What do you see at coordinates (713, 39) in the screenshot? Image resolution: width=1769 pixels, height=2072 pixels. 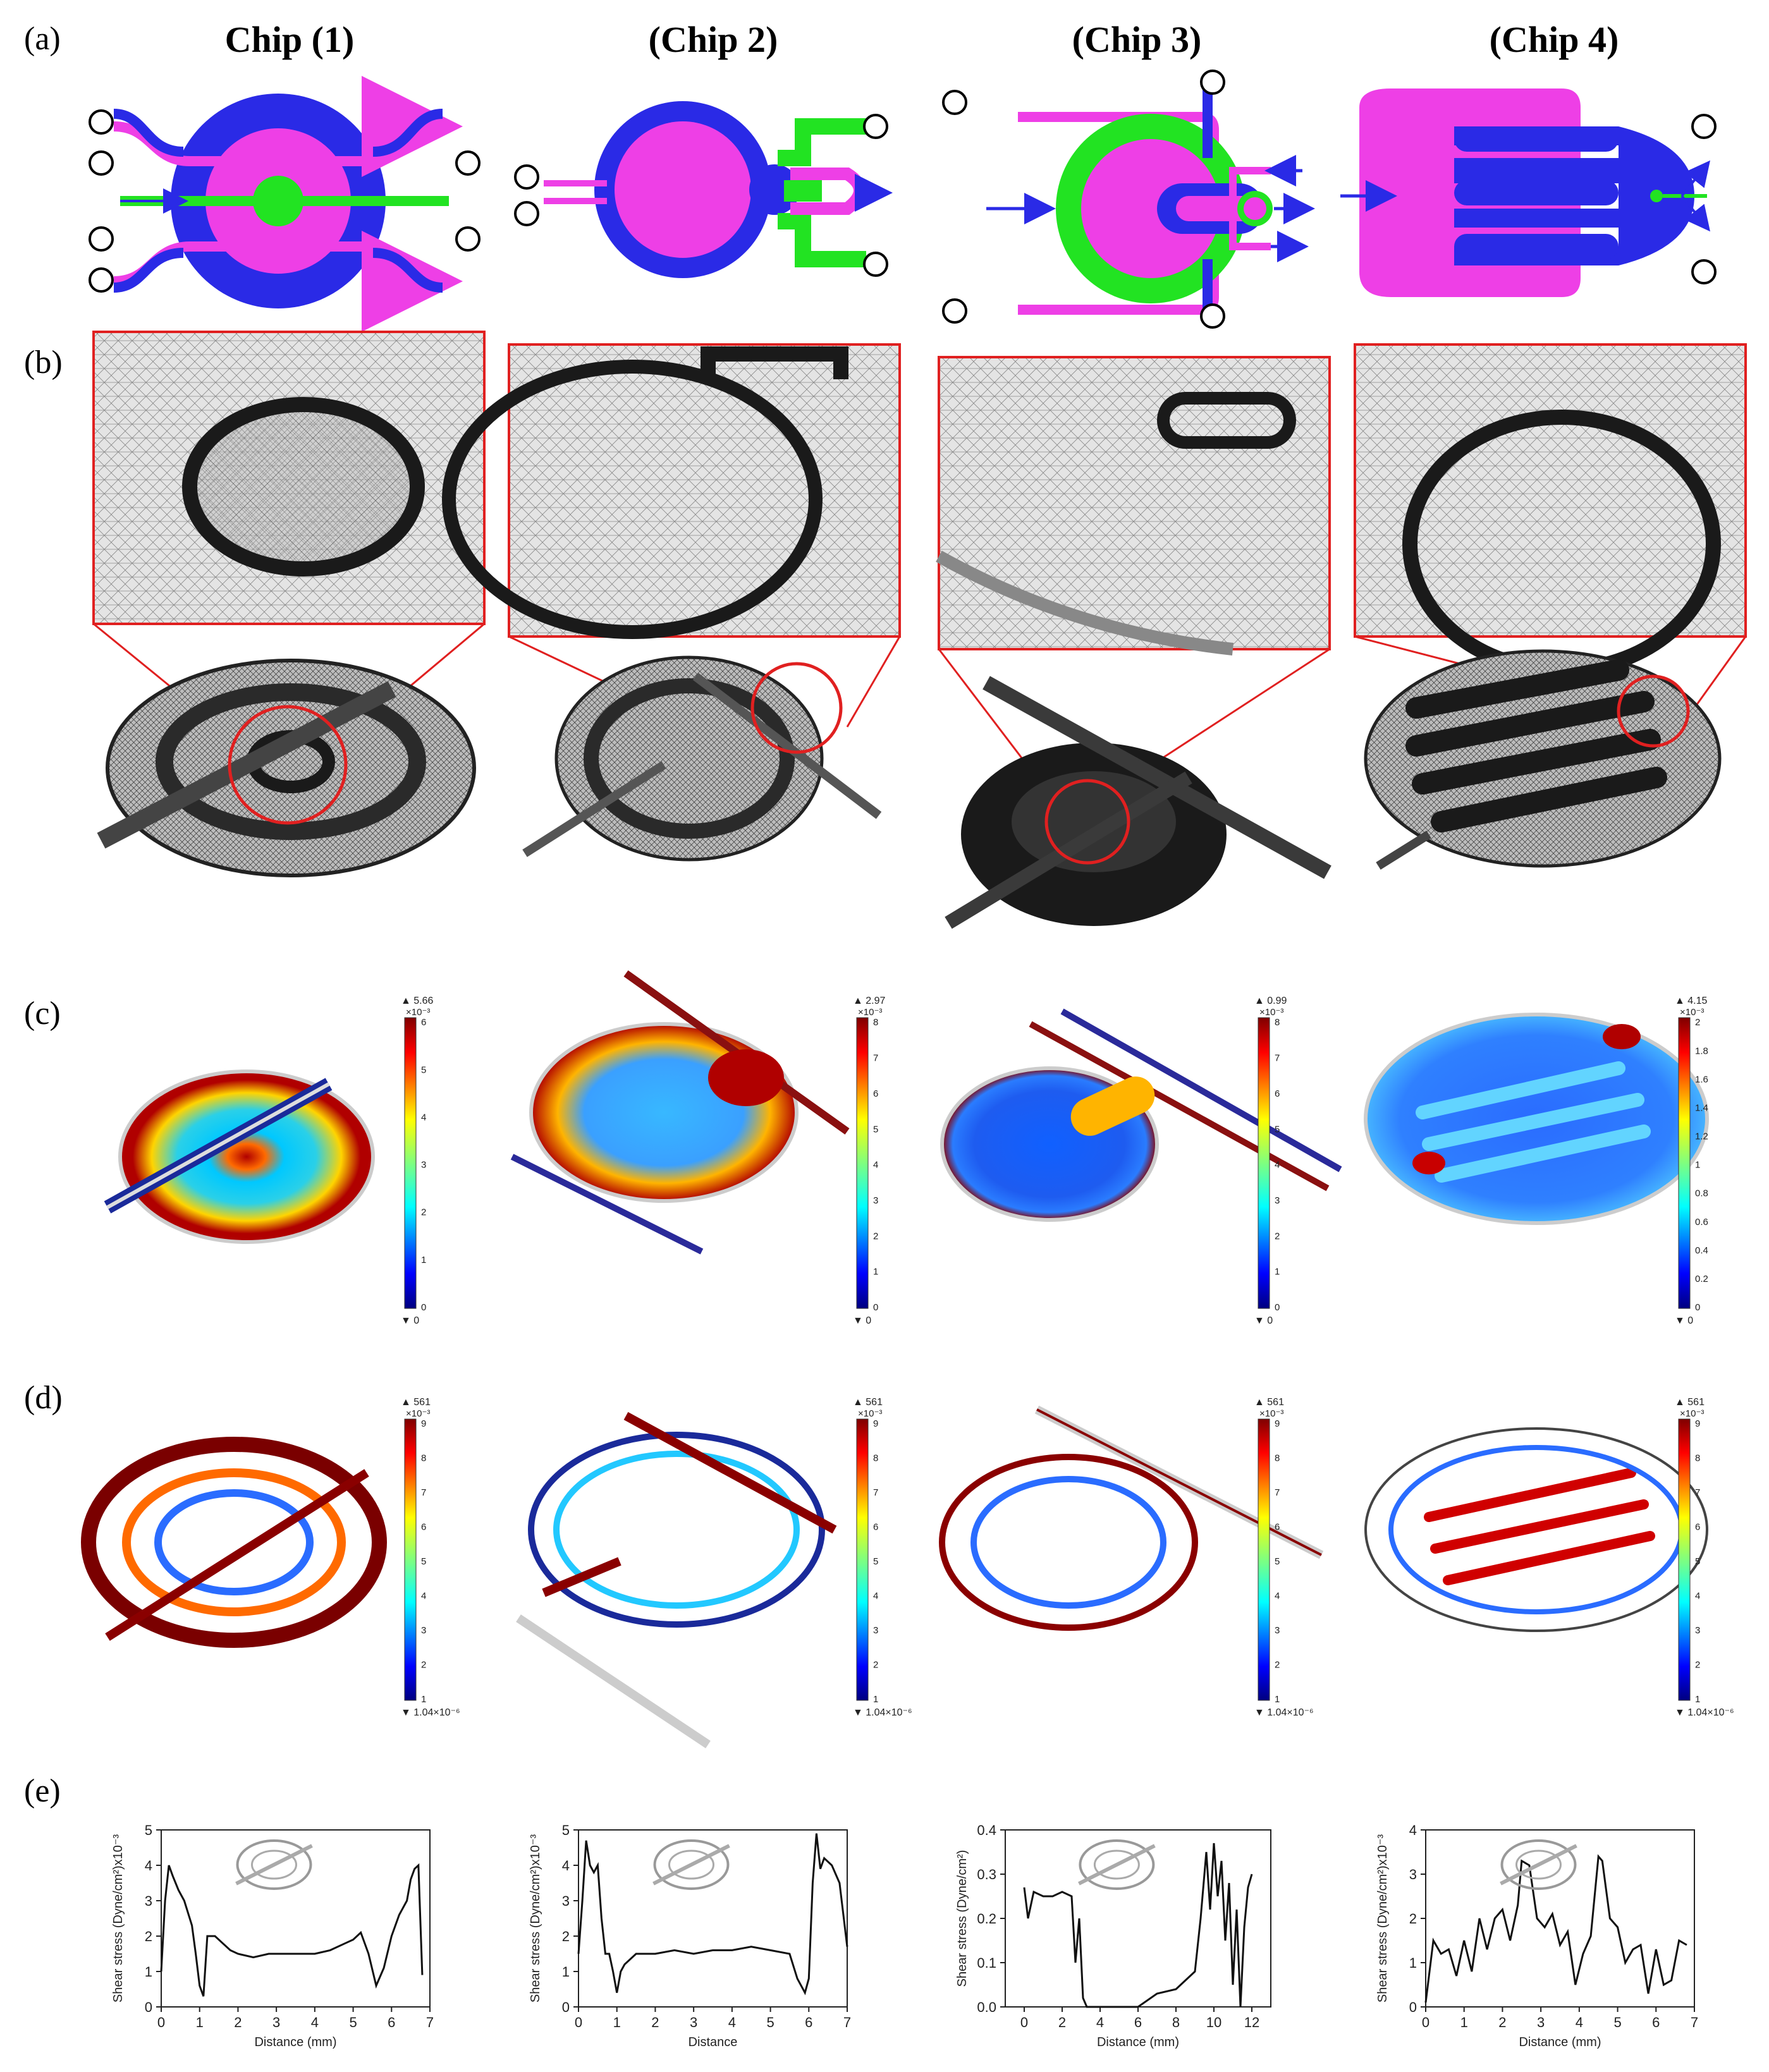 I see `chip-2-header: (Chip 2)` at bounding box center [713, 39].